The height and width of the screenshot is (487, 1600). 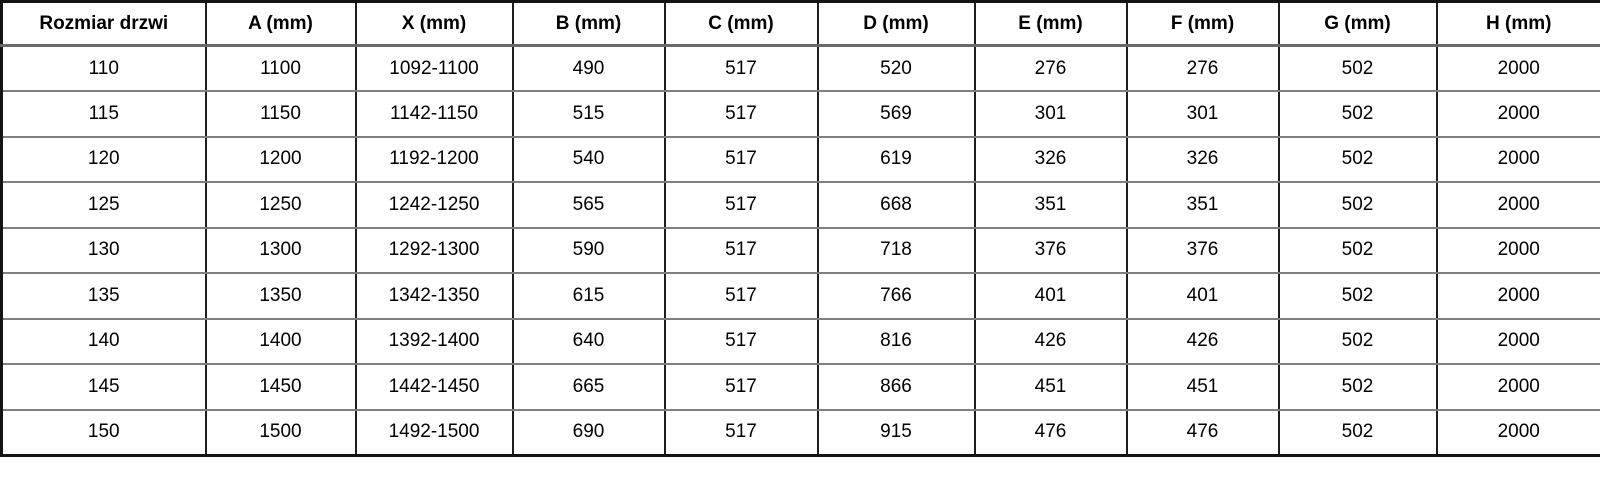 I want to click on table-row-130: 130 1300 1292-1300 590 517 718 376 376 502 2000, so click(x=800, y=250).